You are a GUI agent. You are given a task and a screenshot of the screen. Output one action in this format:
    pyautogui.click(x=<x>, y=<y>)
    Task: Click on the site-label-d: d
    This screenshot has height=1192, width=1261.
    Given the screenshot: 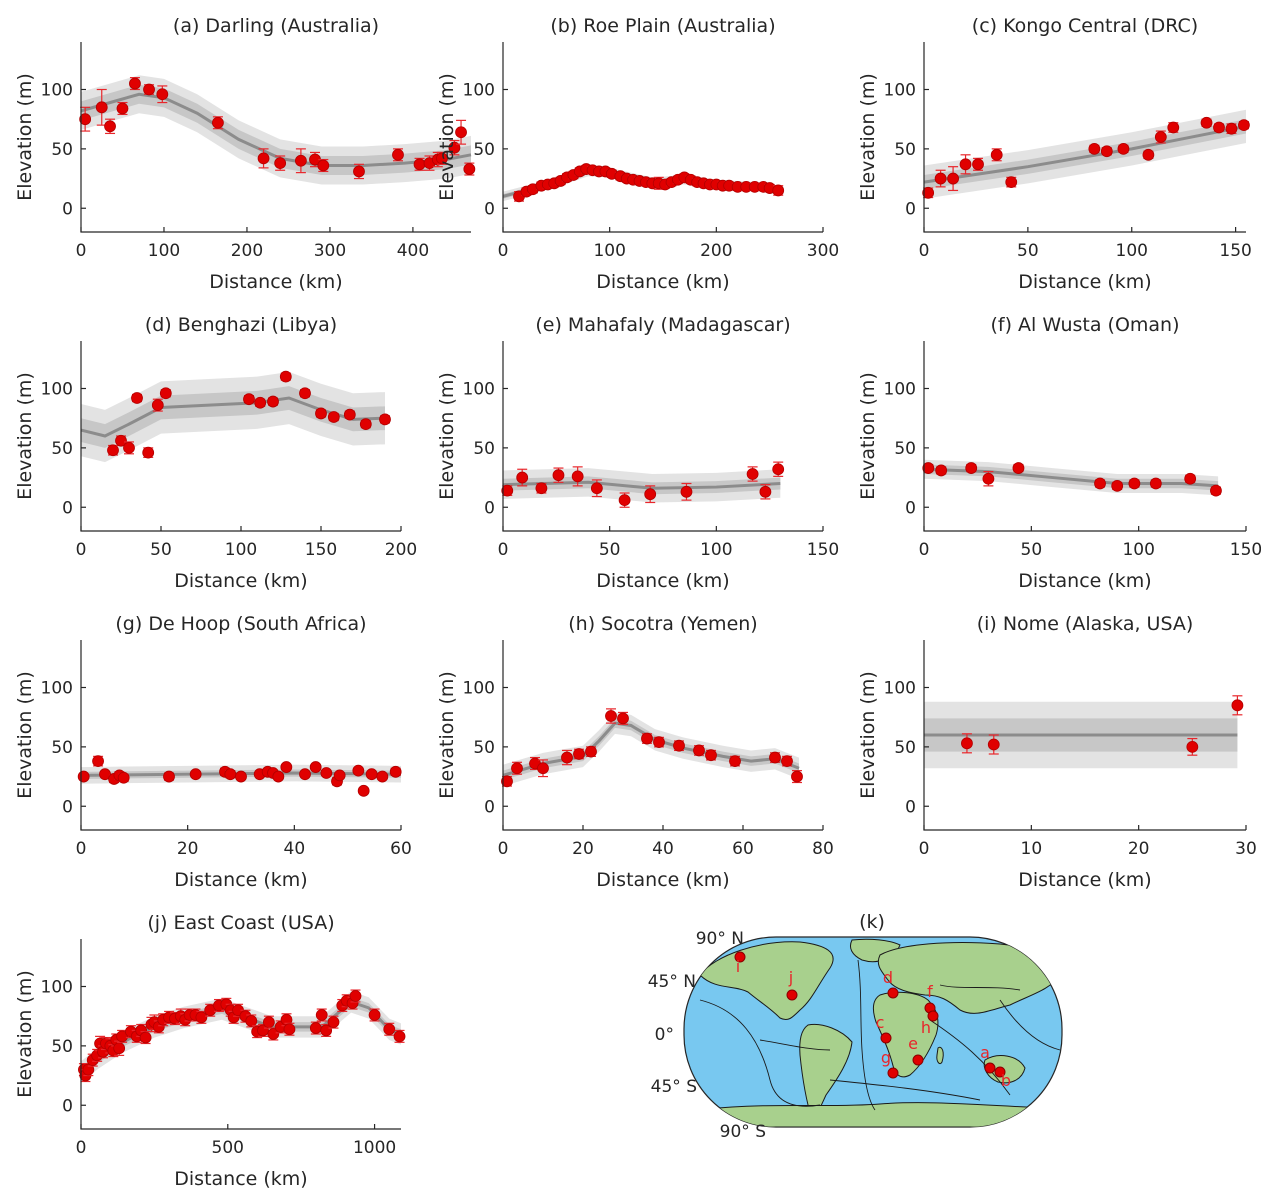 What is the action you would take?
    pyautogui.click(x=888, y=977)
    